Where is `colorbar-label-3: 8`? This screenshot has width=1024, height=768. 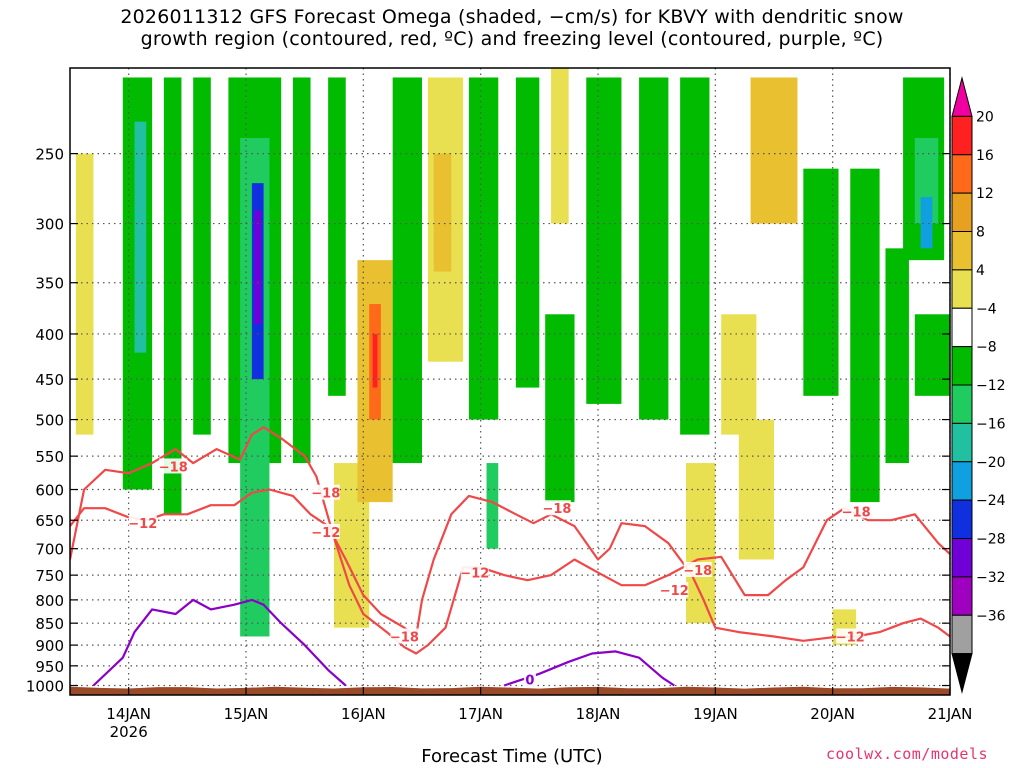
colorbar-label-3: 8 is located at coordinates (980, 233).